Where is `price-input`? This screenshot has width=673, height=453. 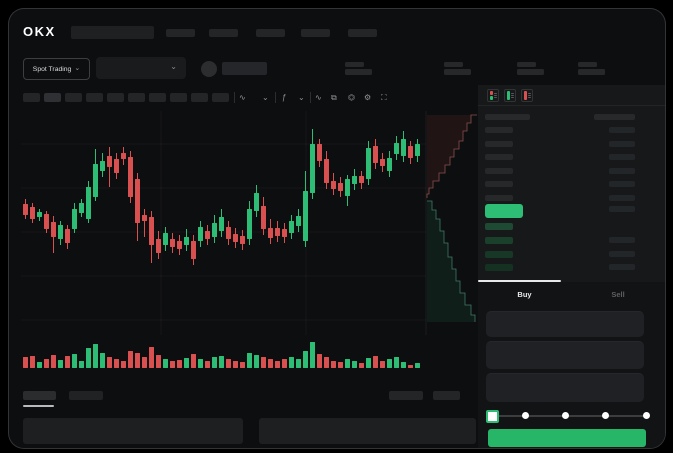 price-input is located at coordinates (565, 324).